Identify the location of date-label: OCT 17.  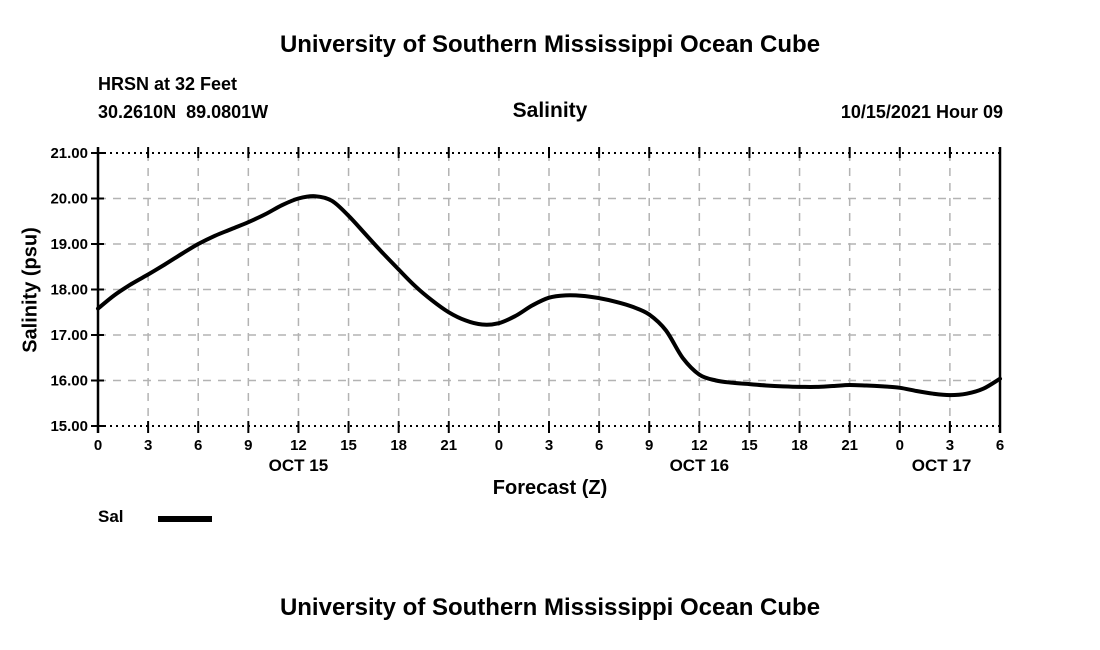
(942, 465).